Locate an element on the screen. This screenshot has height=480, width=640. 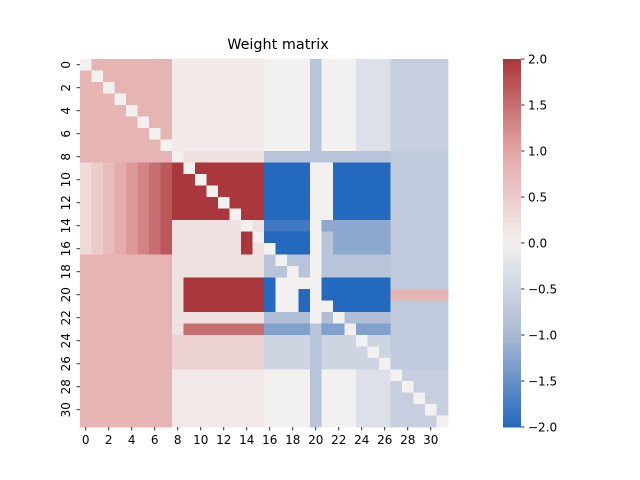
x-tick-label: 18 is located at coordinates (292, 440).